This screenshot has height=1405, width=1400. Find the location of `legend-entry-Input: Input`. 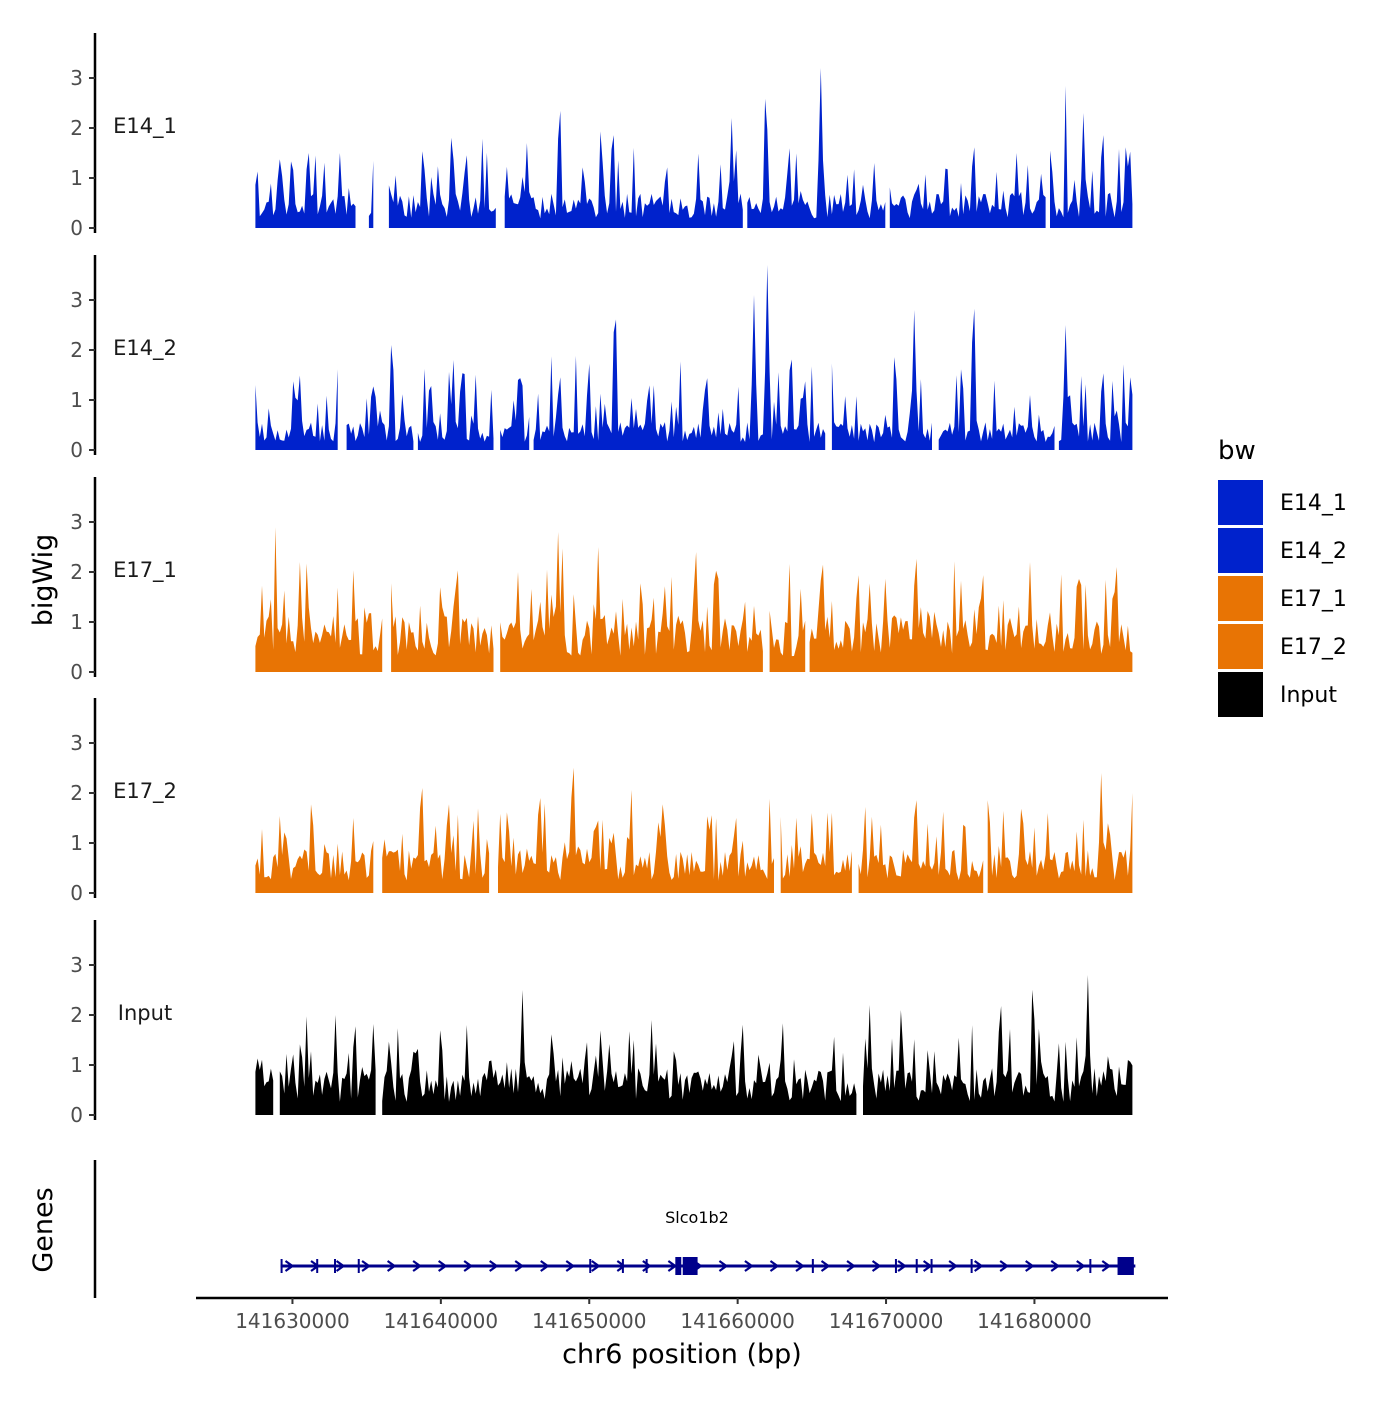

legend-entry-Input: Input is located at coordinates (1277, 694).